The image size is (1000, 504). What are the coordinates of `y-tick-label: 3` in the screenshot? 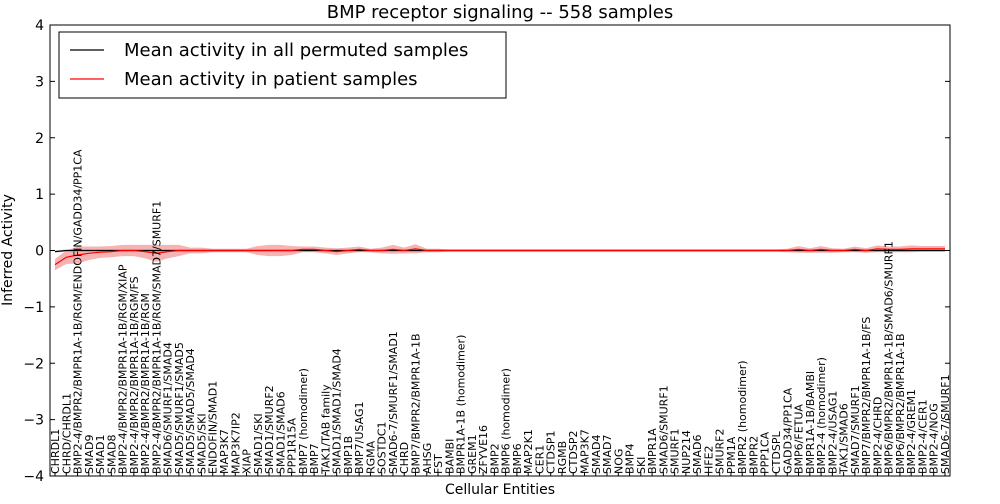 It's located at (39, 82).